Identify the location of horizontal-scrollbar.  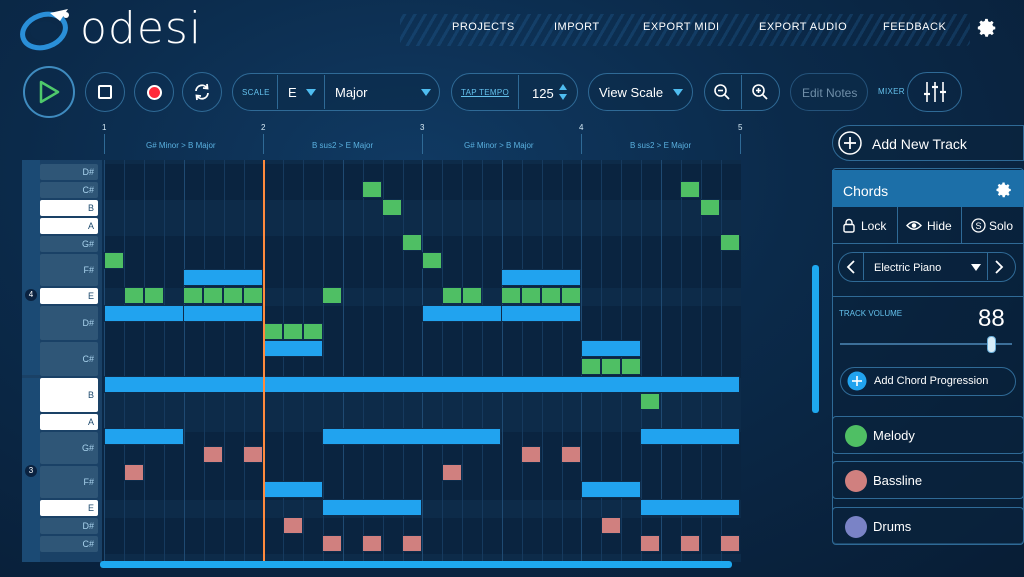
(416, 564).